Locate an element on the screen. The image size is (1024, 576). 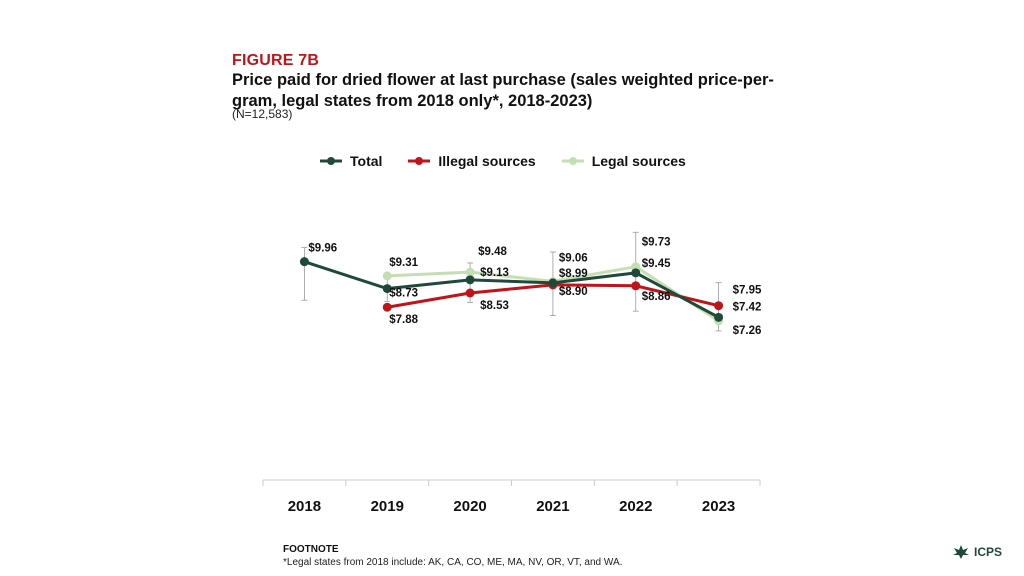
legend-item-illegal: Illegal sources is located at coordinates (472, 161).